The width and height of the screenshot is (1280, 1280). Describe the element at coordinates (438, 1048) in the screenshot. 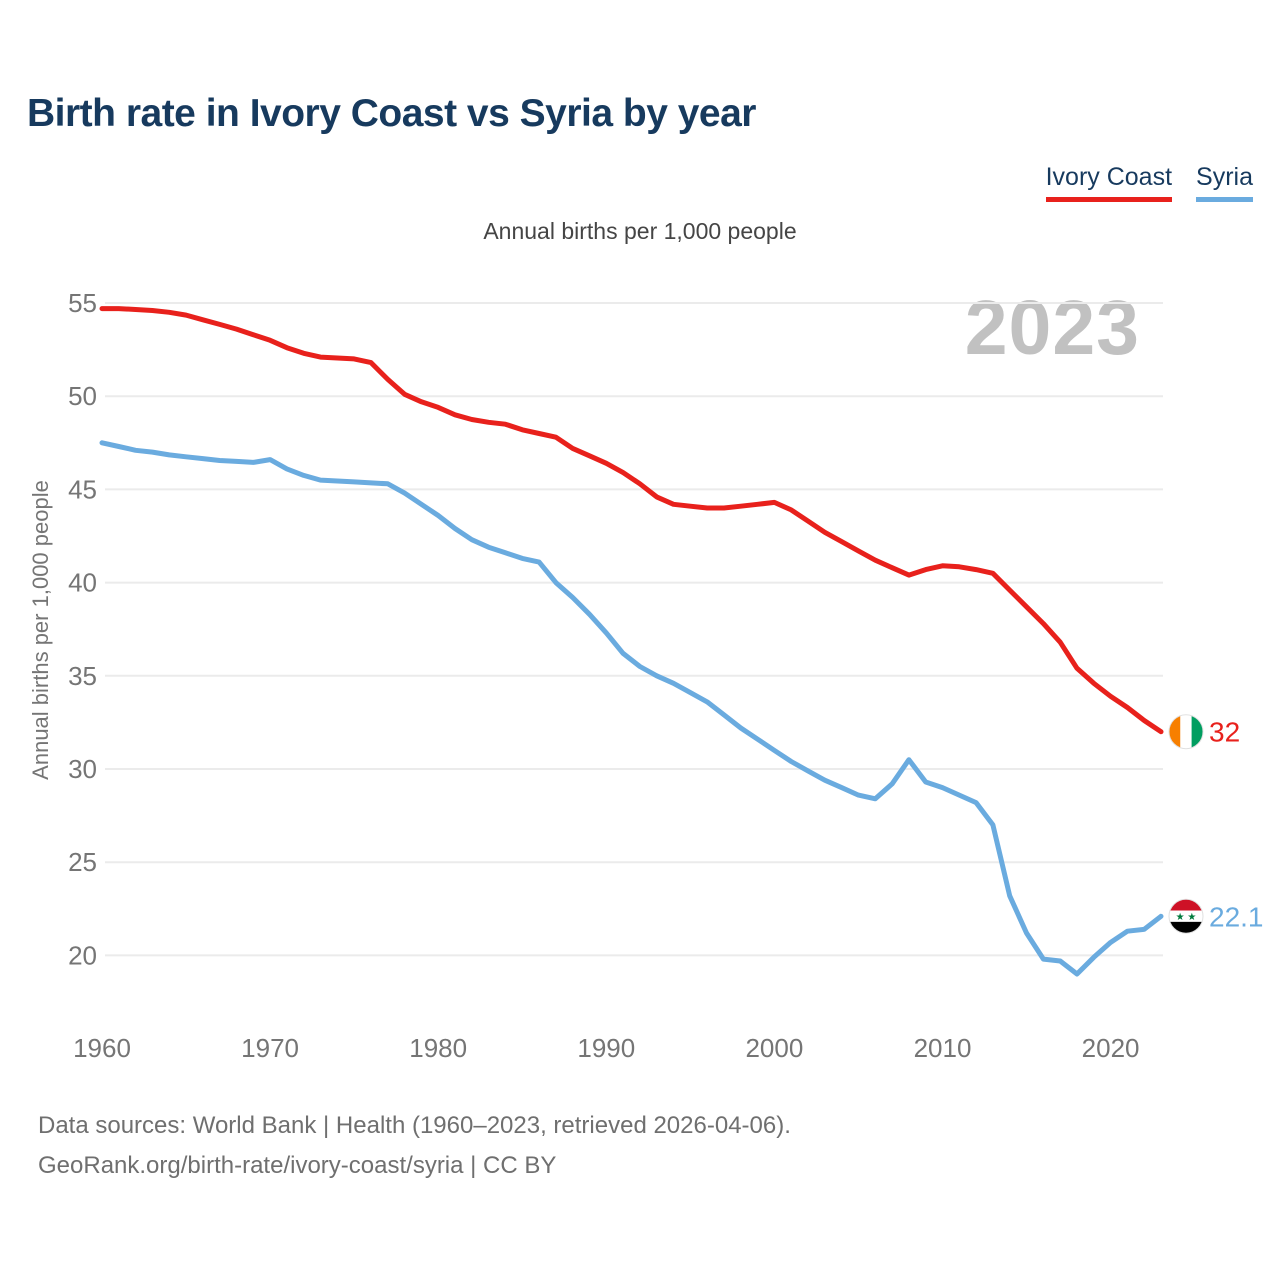

I see `x-tick-label: 1980` at that location.